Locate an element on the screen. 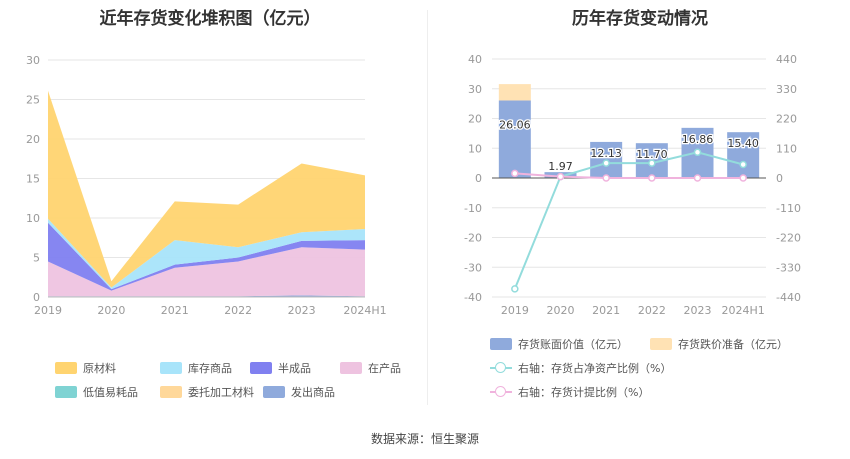  y-tick-label: 15 is located at coordinates (33, 179).